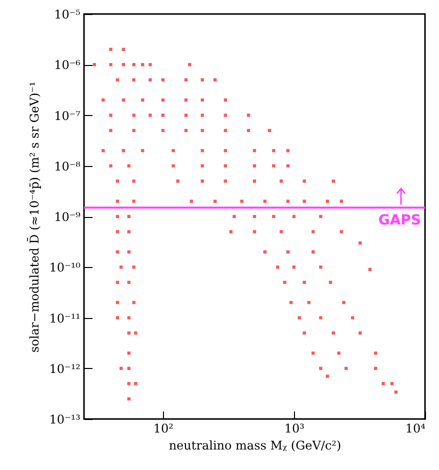  Describe the element at coordinates (163, 429) in the screenshot. I see `x-tick-label: 10²` at that location.